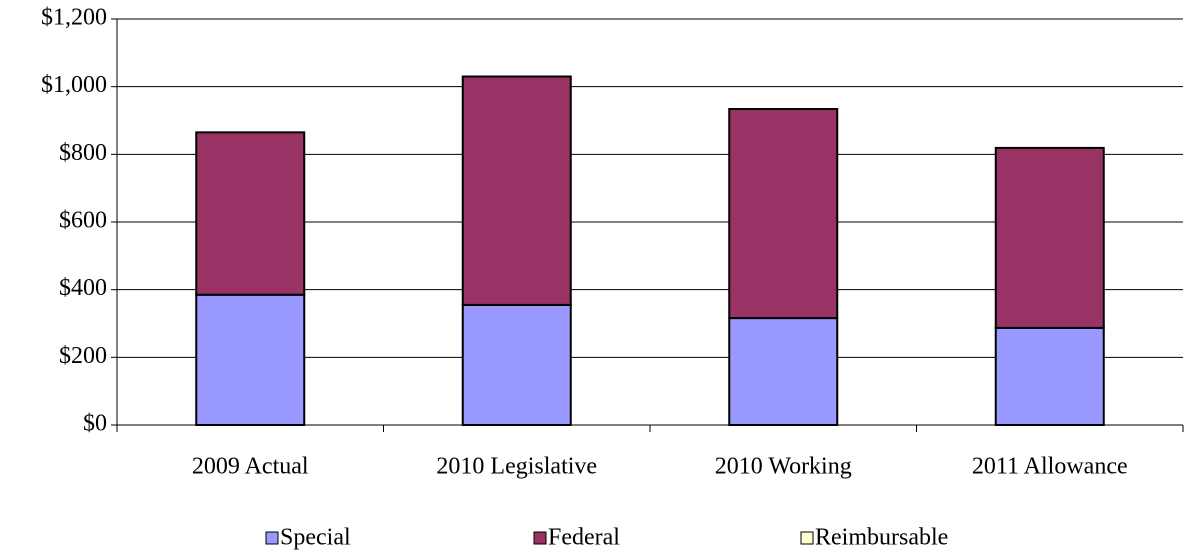 This screenshot has height=554, width=1185. What do you see at coordinates (315, 538) in the screenshot?
I see `legend-label: Special` at bounding box center [315, 538].